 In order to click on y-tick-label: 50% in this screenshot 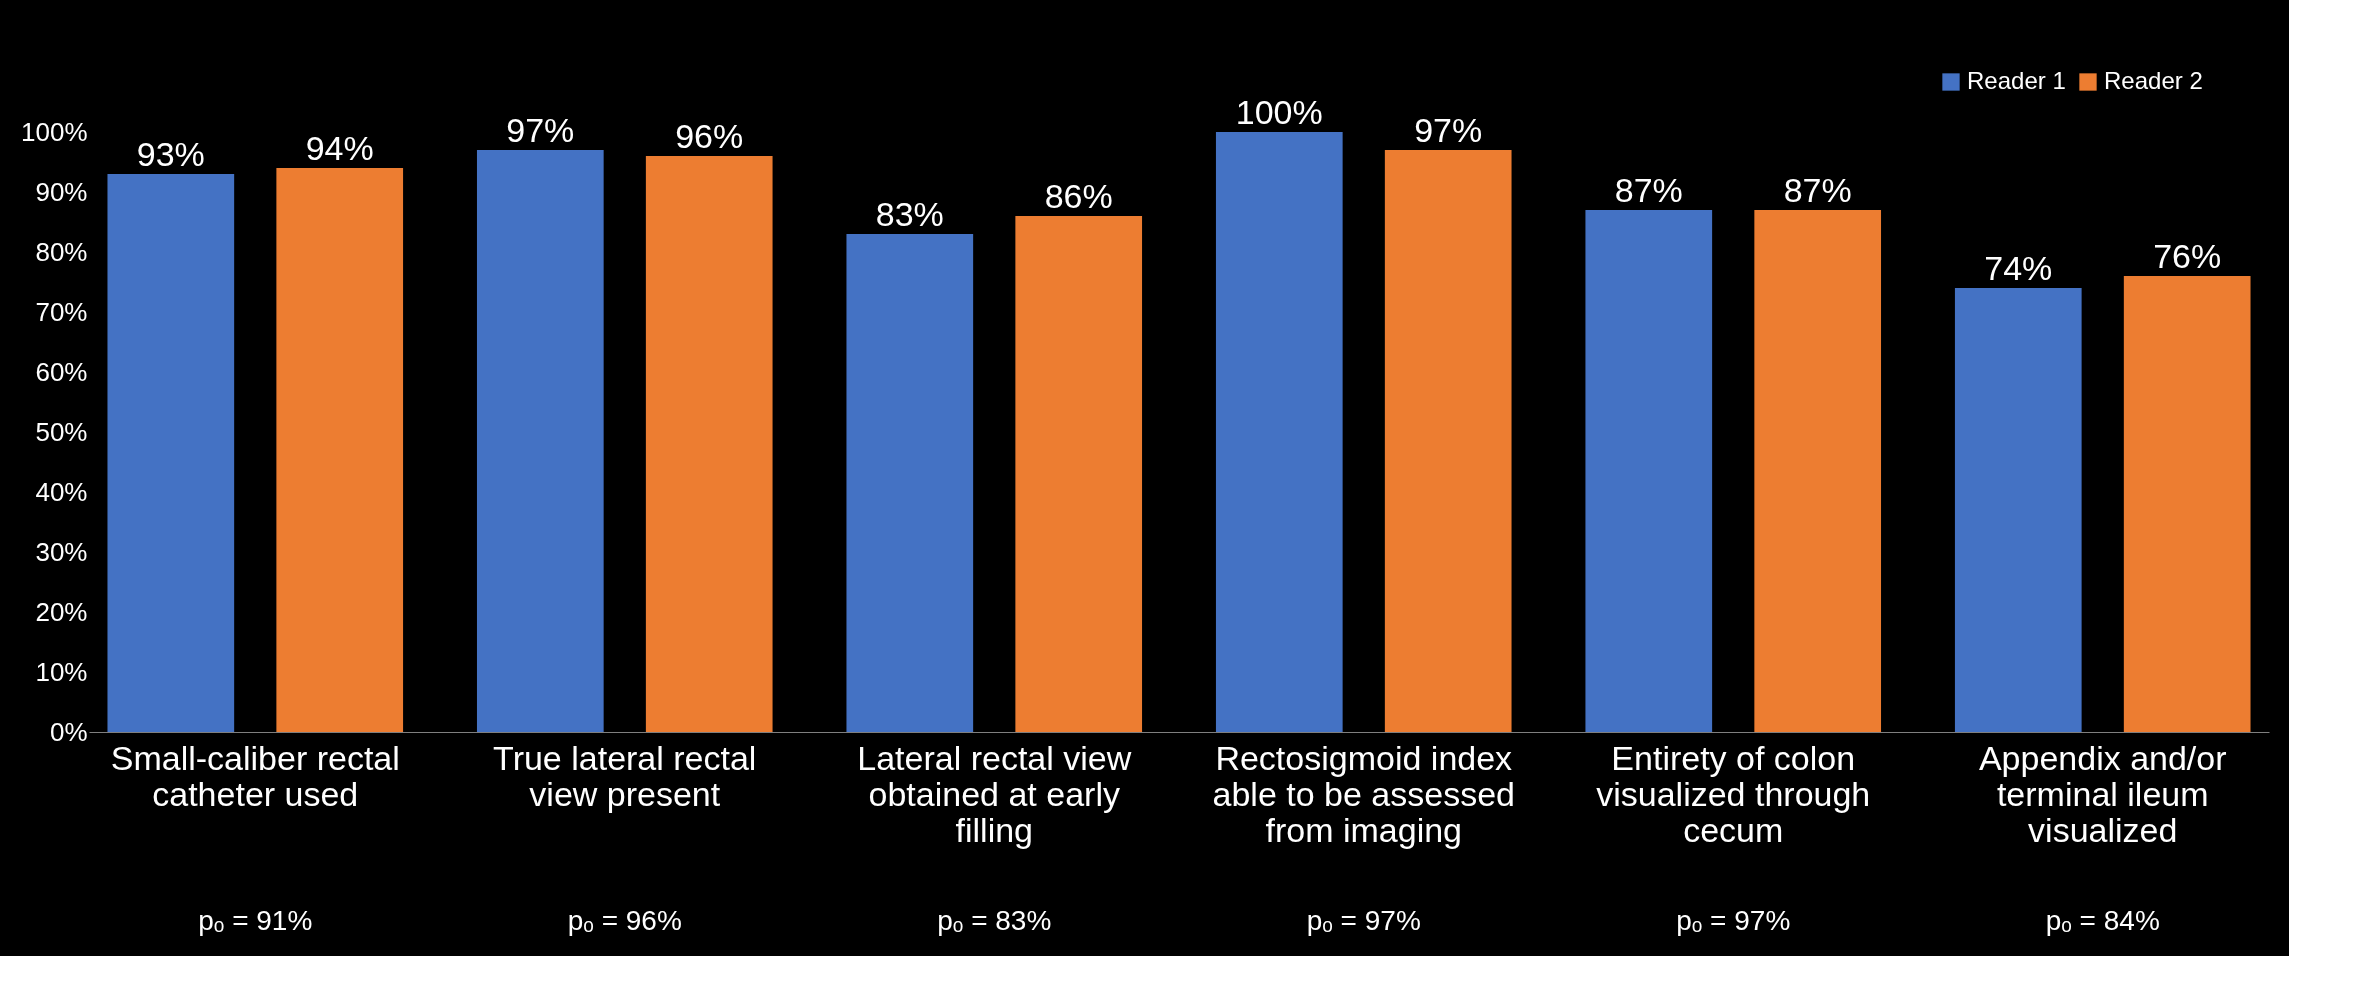, I will do `click(61, 431)`.